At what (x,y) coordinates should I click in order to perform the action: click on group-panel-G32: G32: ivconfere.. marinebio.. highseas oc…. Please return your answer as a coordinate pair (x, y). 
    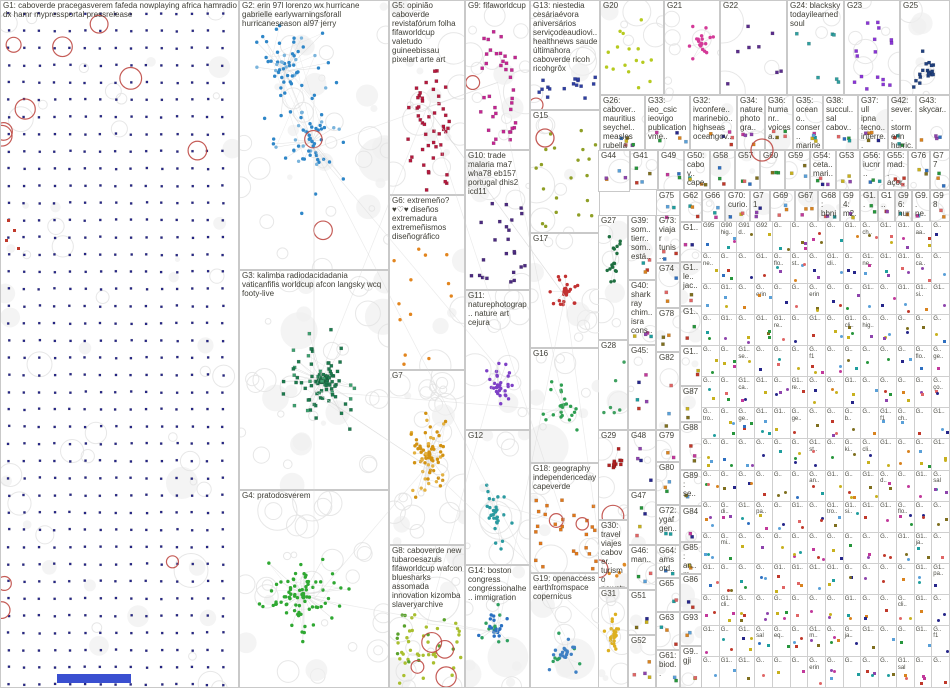
    Looking at the image, I should click on (713, 122).